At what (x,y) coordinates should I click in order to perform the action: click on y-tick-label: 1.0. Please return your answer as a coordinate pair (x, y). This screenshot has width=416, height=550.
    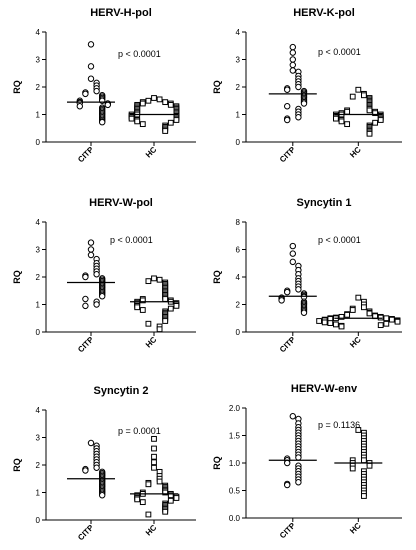
    Looking at the image, I should click on (235, 463).